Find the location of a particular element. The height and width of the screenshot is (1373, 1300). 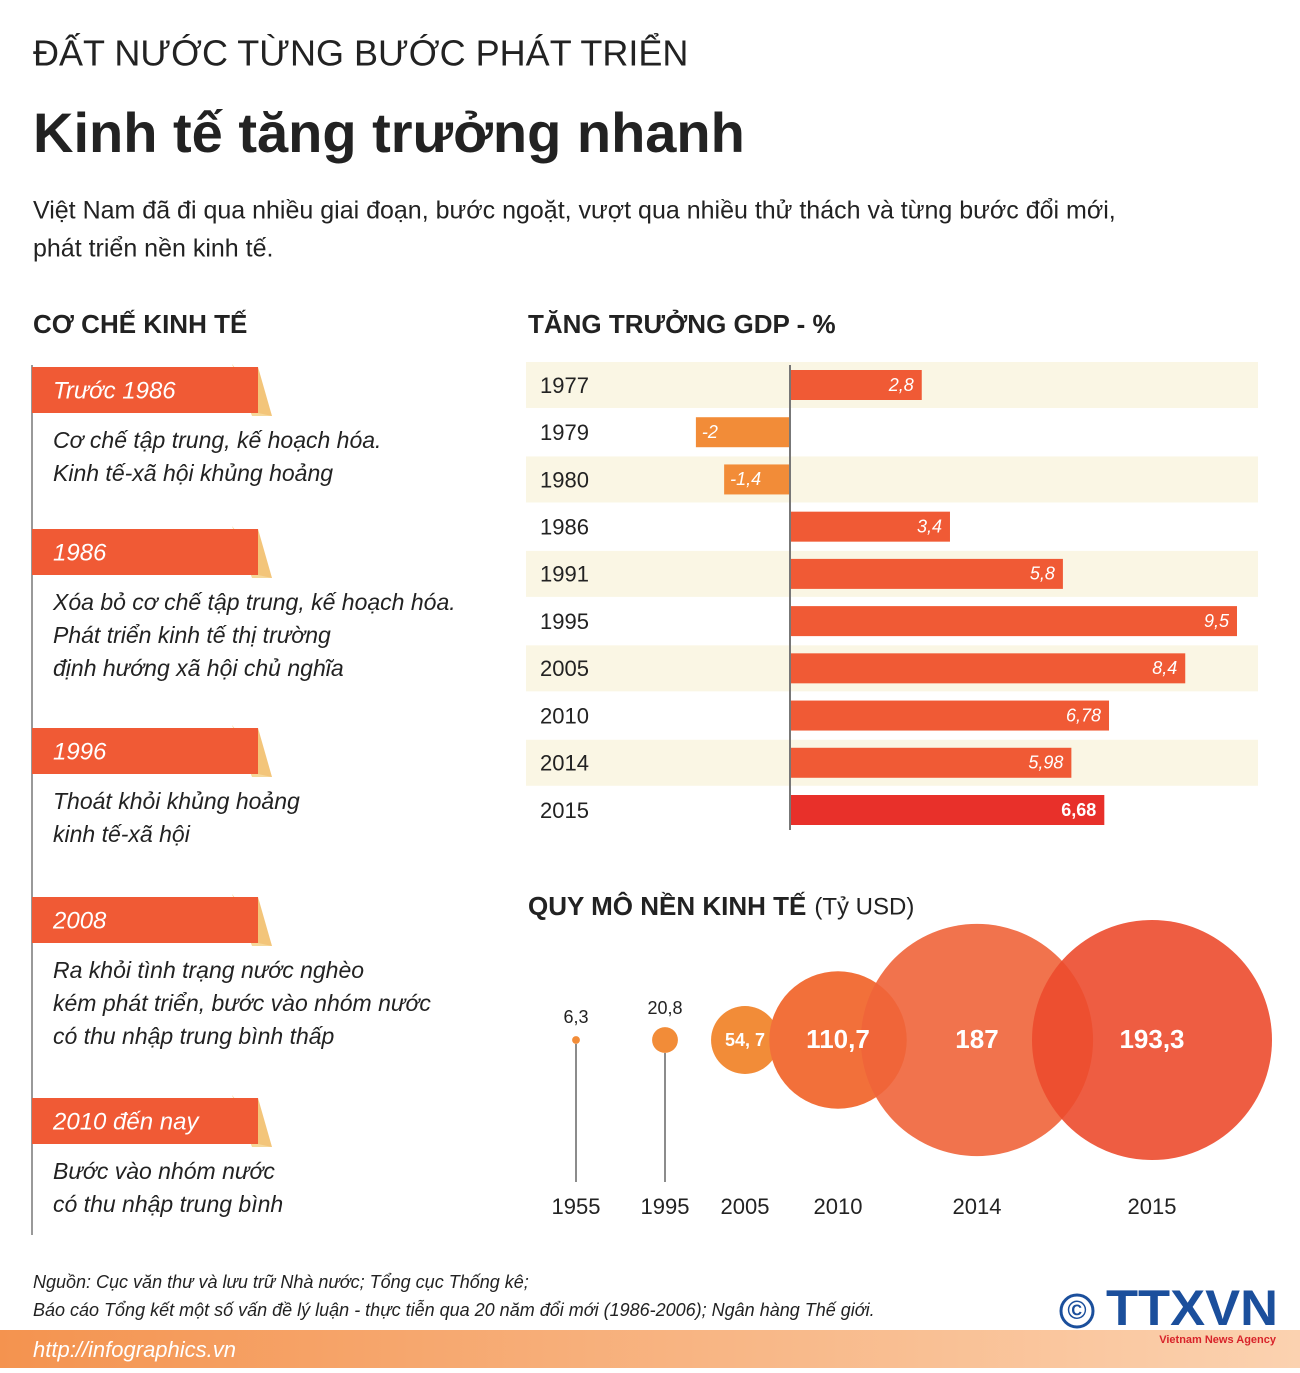

milestone-label: 2008 is located at coordinates (79, 920).